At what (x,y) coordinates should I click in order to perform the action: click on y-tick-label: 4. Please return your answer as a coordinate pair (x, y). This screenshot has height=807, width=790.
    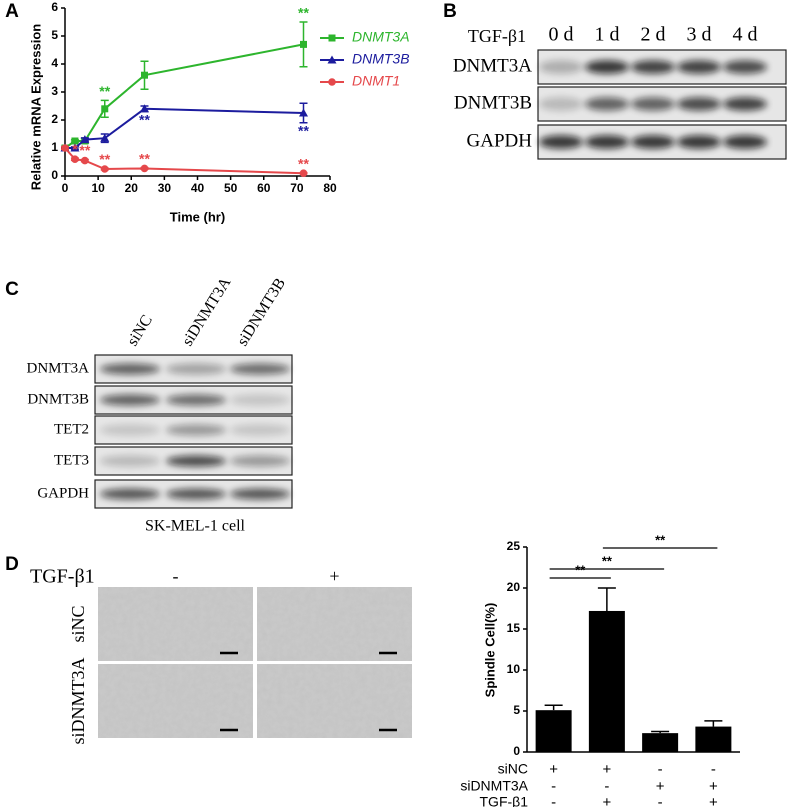
    Looking at the image, I should click on (54, 63).